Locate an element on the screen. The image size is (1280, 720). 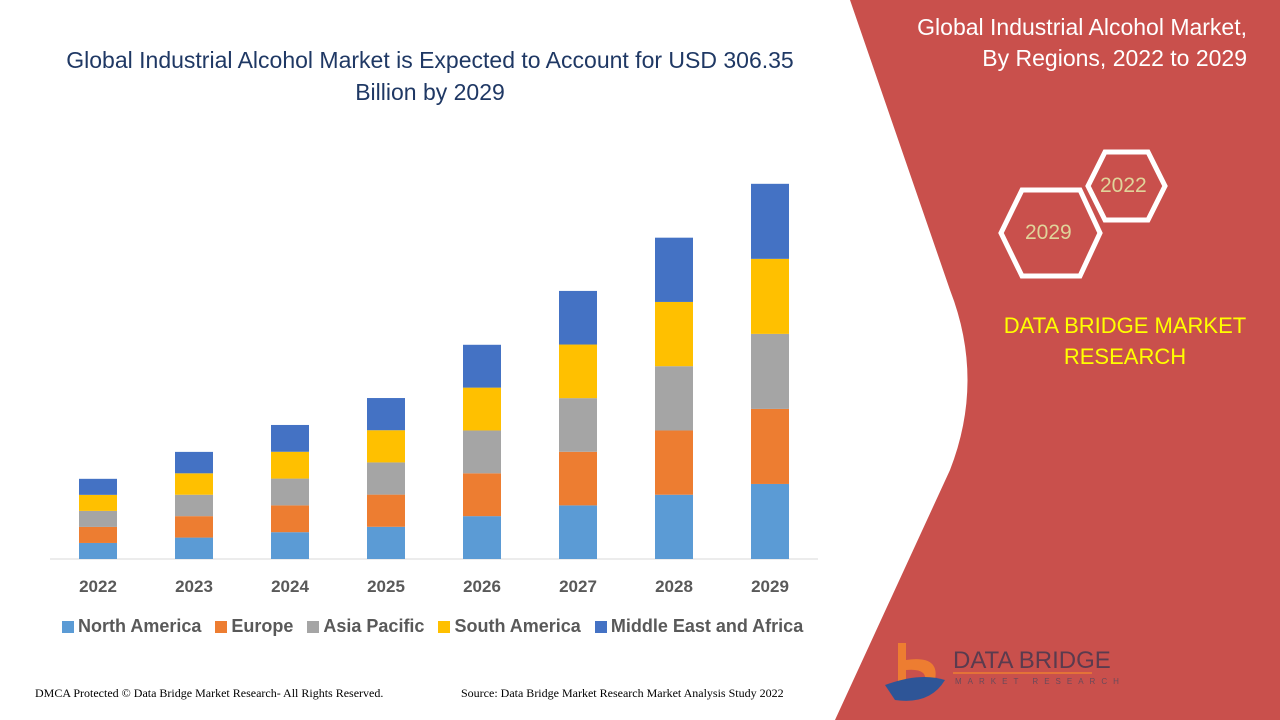
bar-segment-2027-middle-east-and-africa is located at coordinates (578, 317).